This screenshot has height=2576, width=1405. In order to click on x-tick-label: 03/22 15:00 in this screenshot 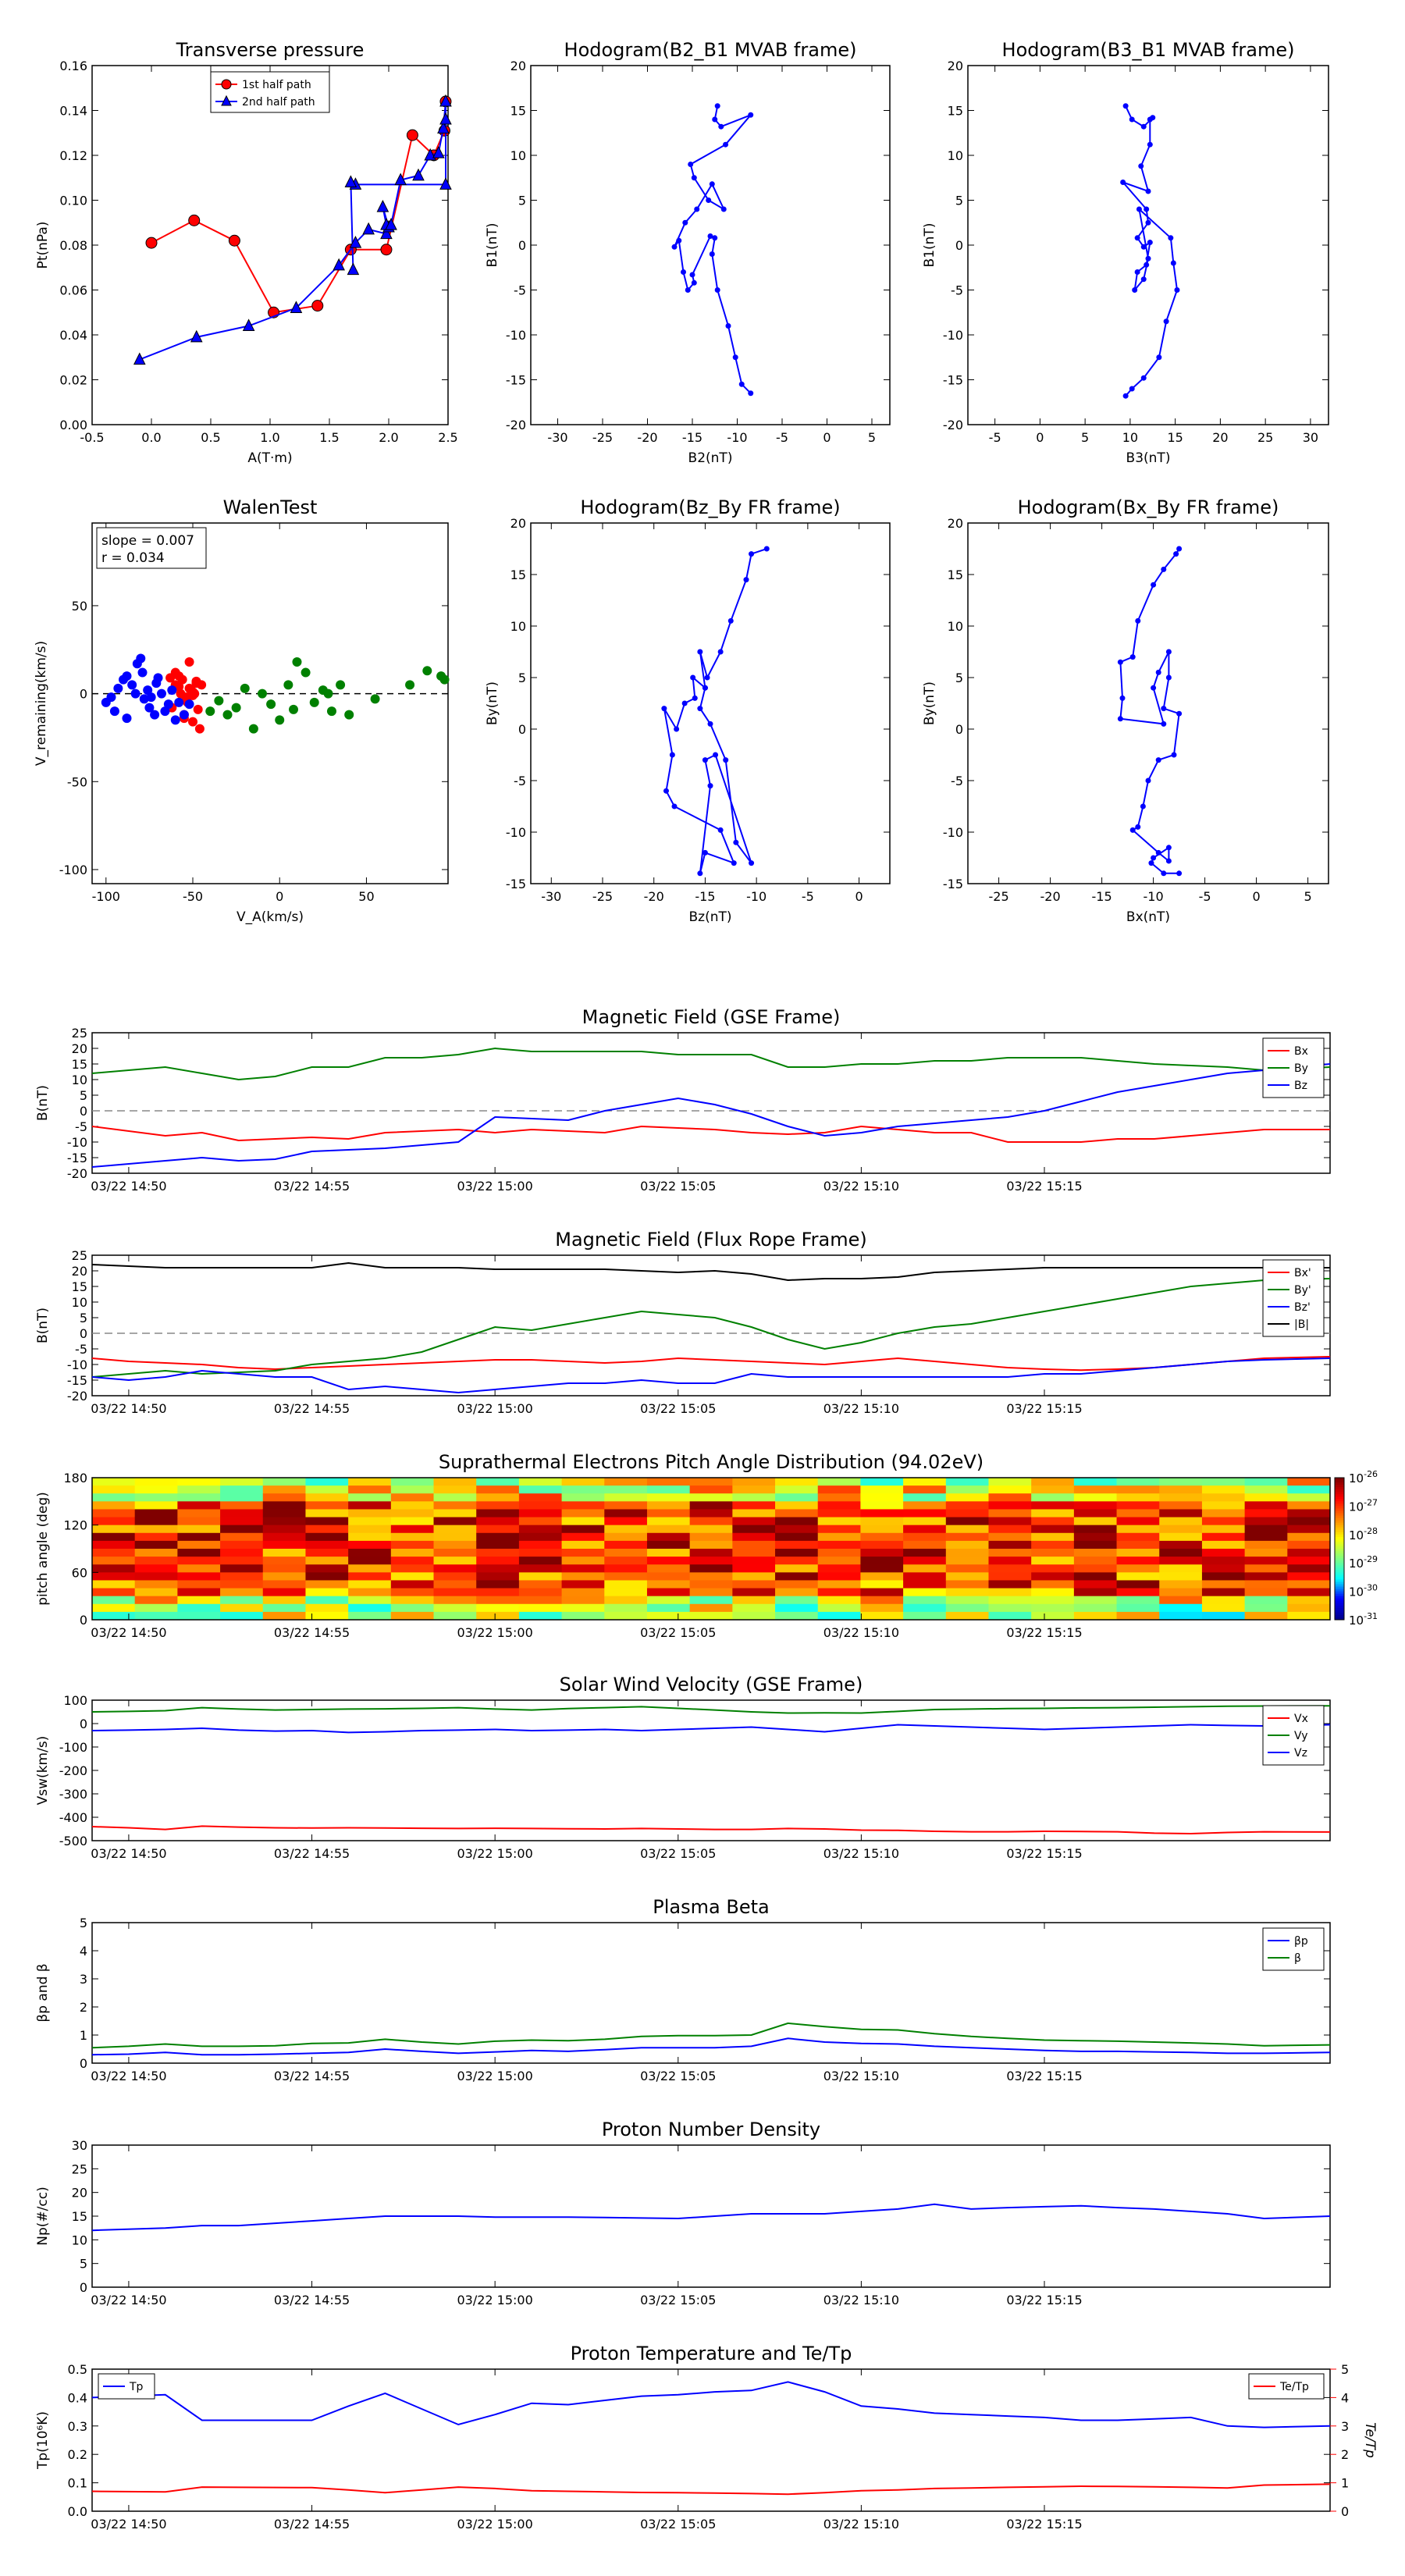, I will do `click(494, 1186)`.